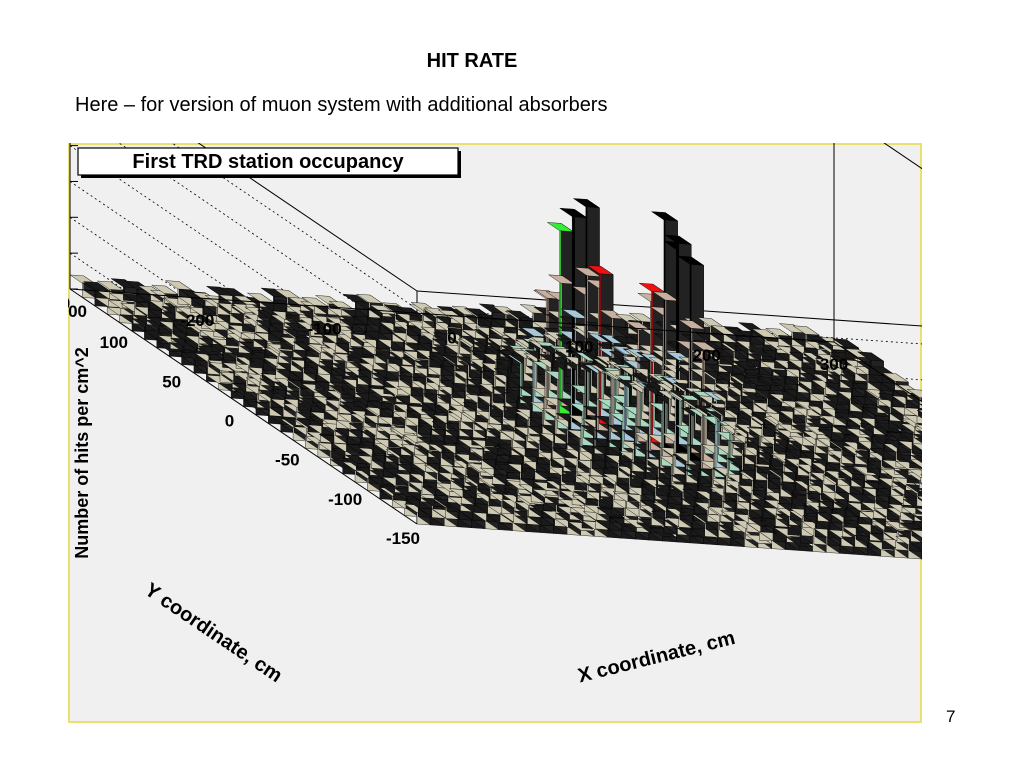  What do you see at coordinates (325, 329) in the screenshot?
I see `x-tick-label: -100` at bounding box center [325, 329].